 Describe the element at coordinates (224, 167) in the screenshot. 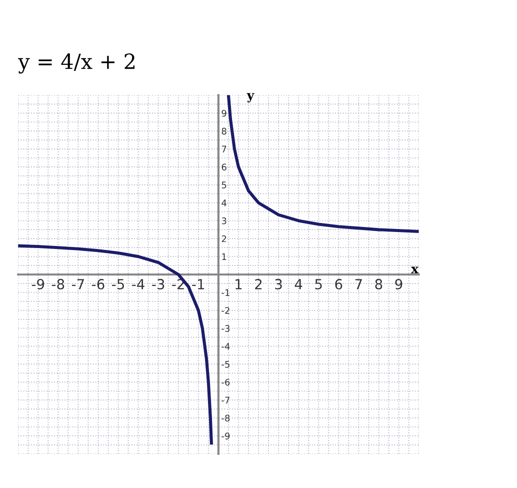

I see `y-tick-label: 6` at that location.